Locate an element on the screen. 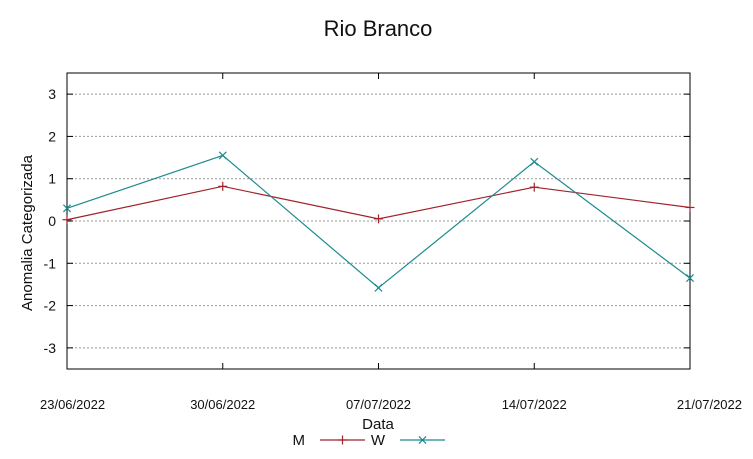 This screenshot has width=753, height=459. x-tick-label: 30/06/2022 is located at coordinates (222, 404).